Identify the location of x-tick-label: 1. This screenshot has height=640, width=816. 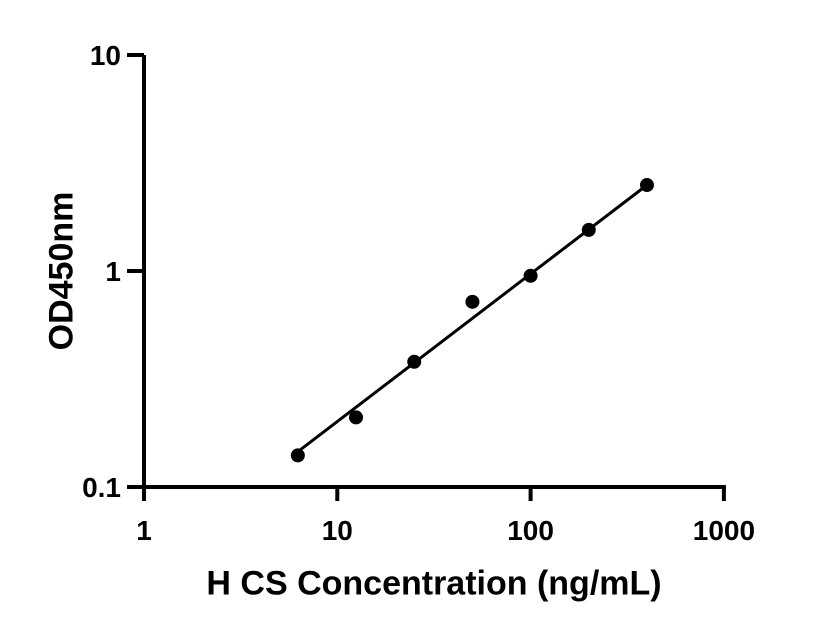
(144, 530).